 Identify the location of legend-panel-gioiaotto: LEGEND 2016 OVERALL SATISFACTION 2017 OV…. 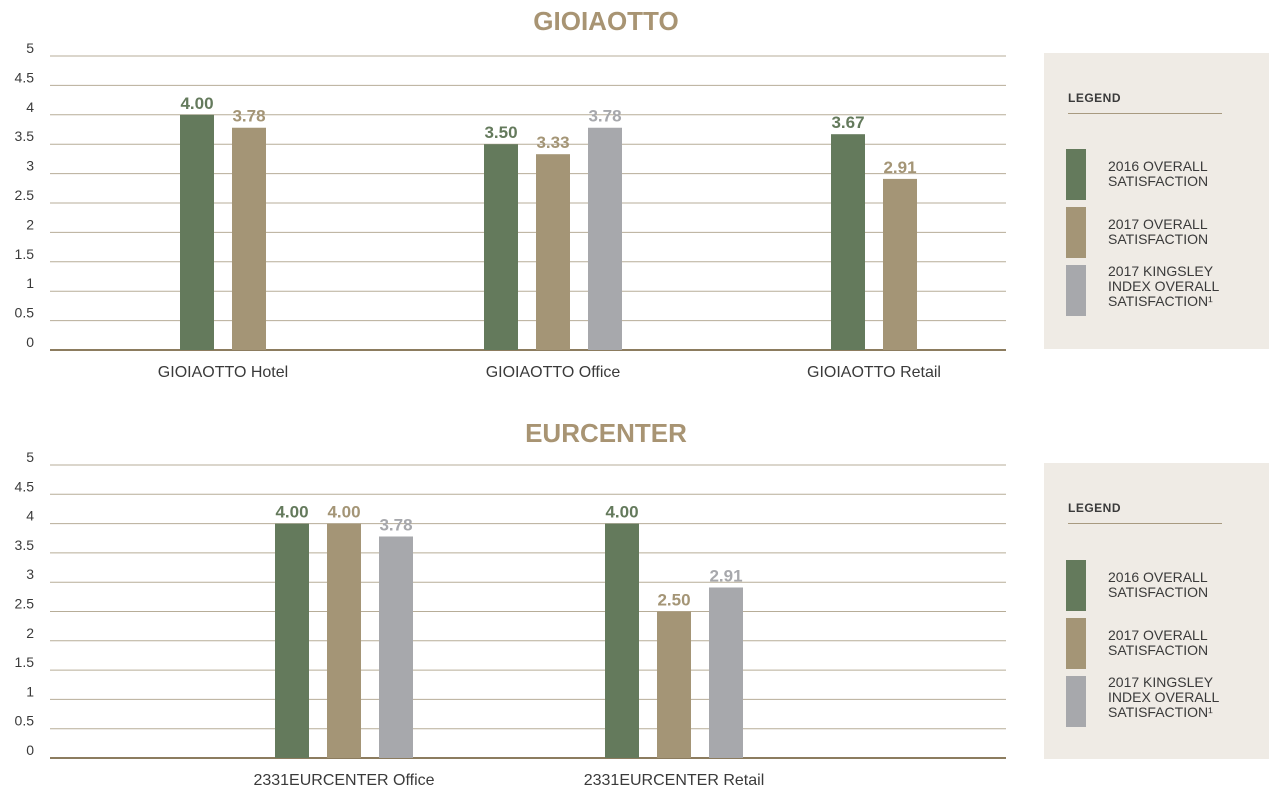
(1156, 201).